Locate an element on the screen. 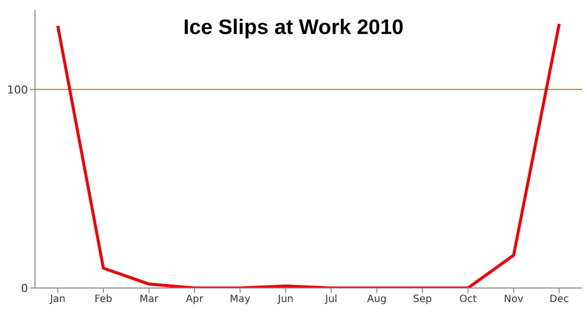 The image size is (587, 316). y-tick-label: 0 is located at coordinates (24, 288).